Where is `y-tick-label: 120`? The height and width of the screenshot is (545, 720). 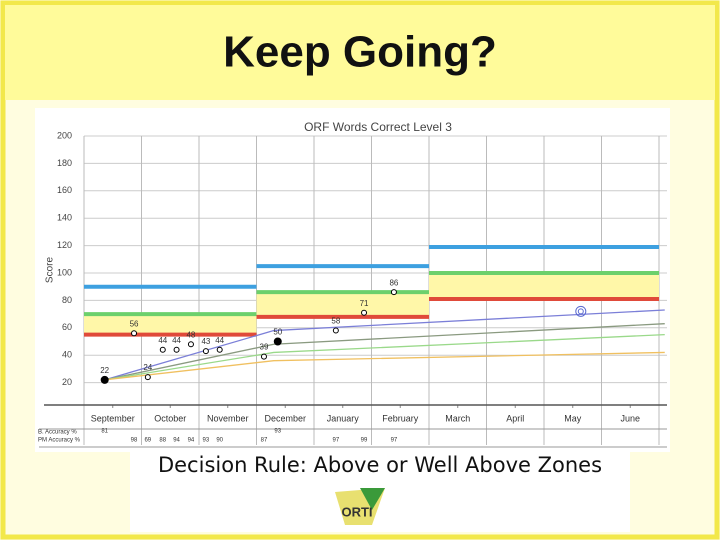 y-tick-label: 120 is located at coordinates (64, 245).